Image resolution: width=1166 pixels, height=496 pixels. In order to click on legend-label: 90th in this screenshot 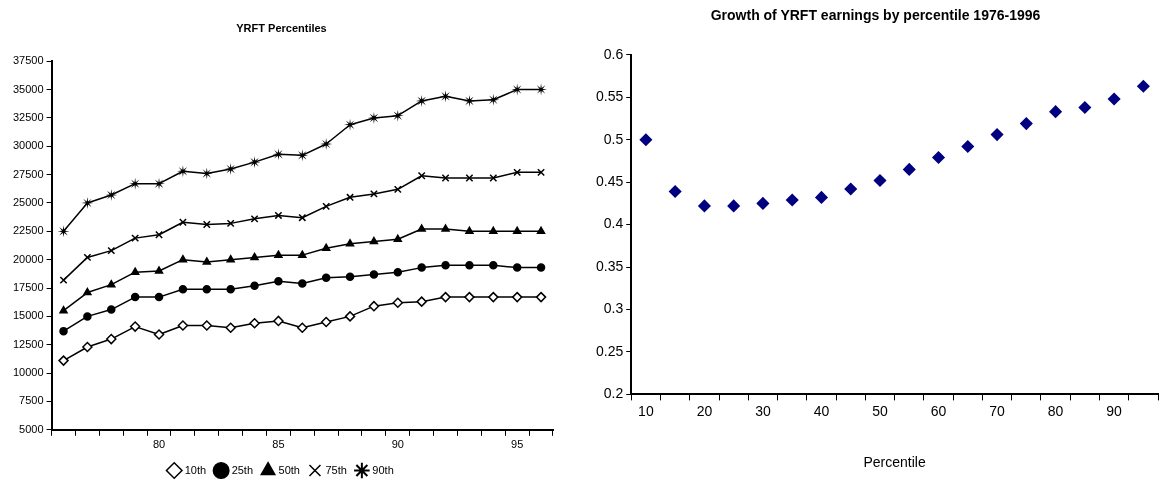, I will do `click(383, 469)`.